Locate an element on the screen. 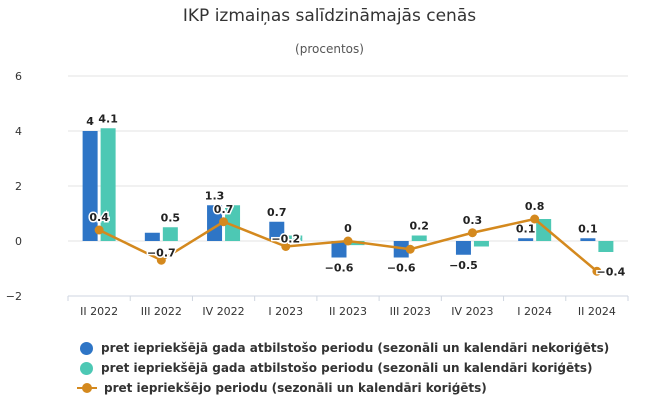  line-data-label: −0.4 is located at coordinates (611, 271).